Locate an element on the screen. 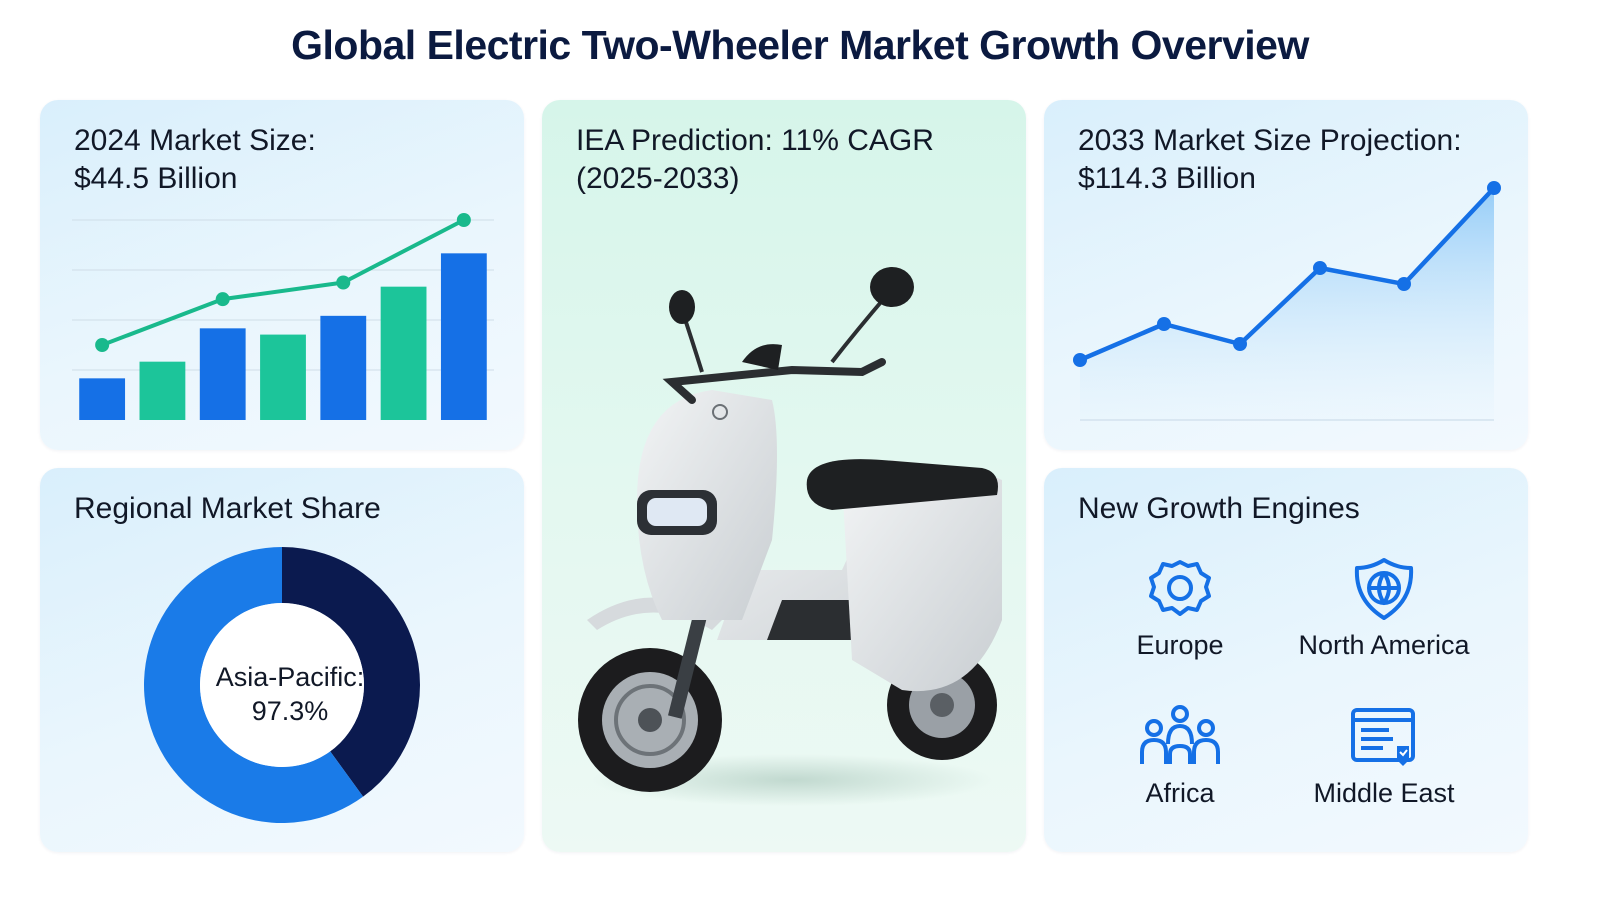  market-2024-value: $44.5 Billion is located at coordinates (156, 178).